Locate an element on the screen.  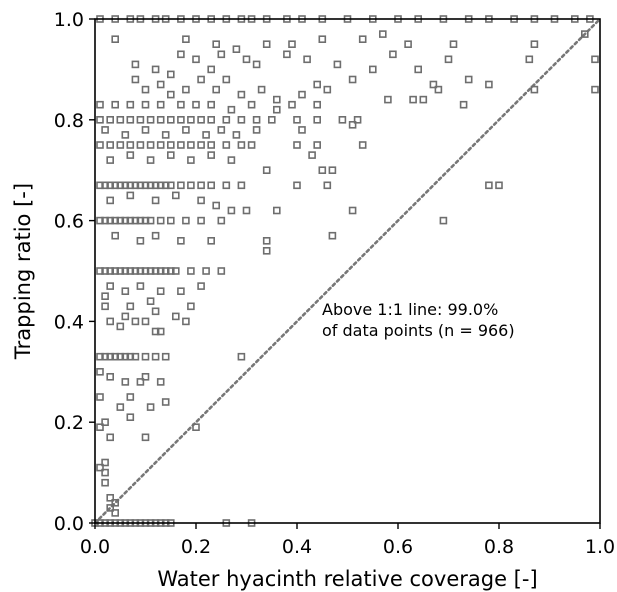
y-tick-label: 0.0 is located at coordinates (69, 524).